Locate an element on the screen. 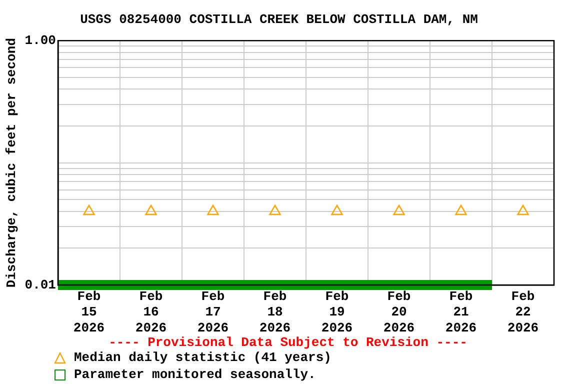 This screenshot has width=576, height=384. x-tick-label: Feb 15 2026 is located at coordinates (89, 312).